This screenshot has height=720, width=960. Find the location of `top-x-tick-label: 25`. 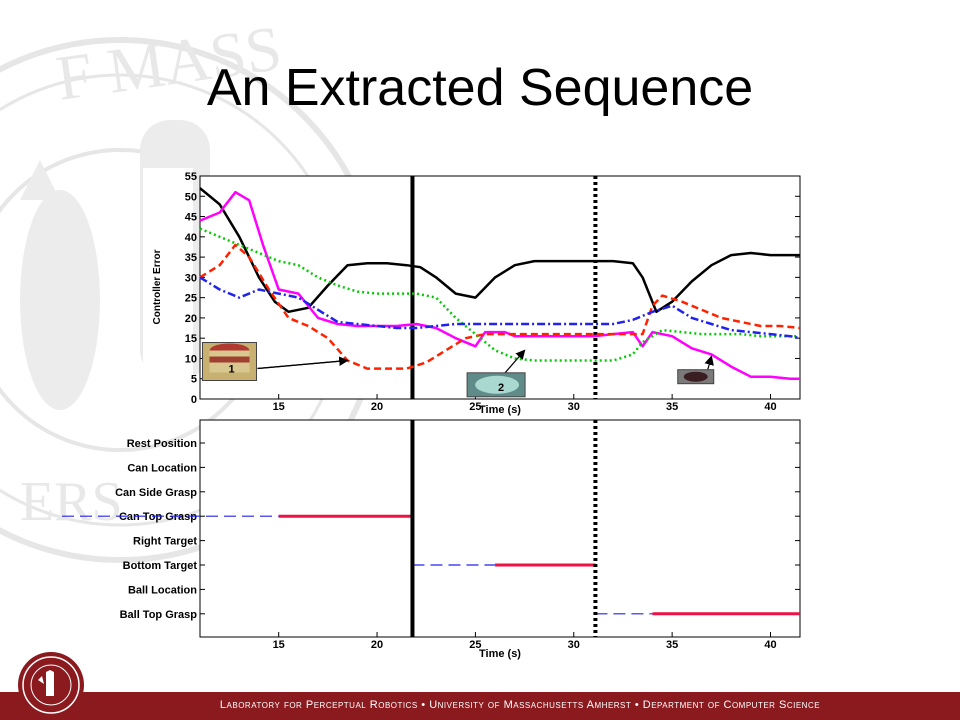

top-x-tick-label: 25 is located at coordinates (475, 407).